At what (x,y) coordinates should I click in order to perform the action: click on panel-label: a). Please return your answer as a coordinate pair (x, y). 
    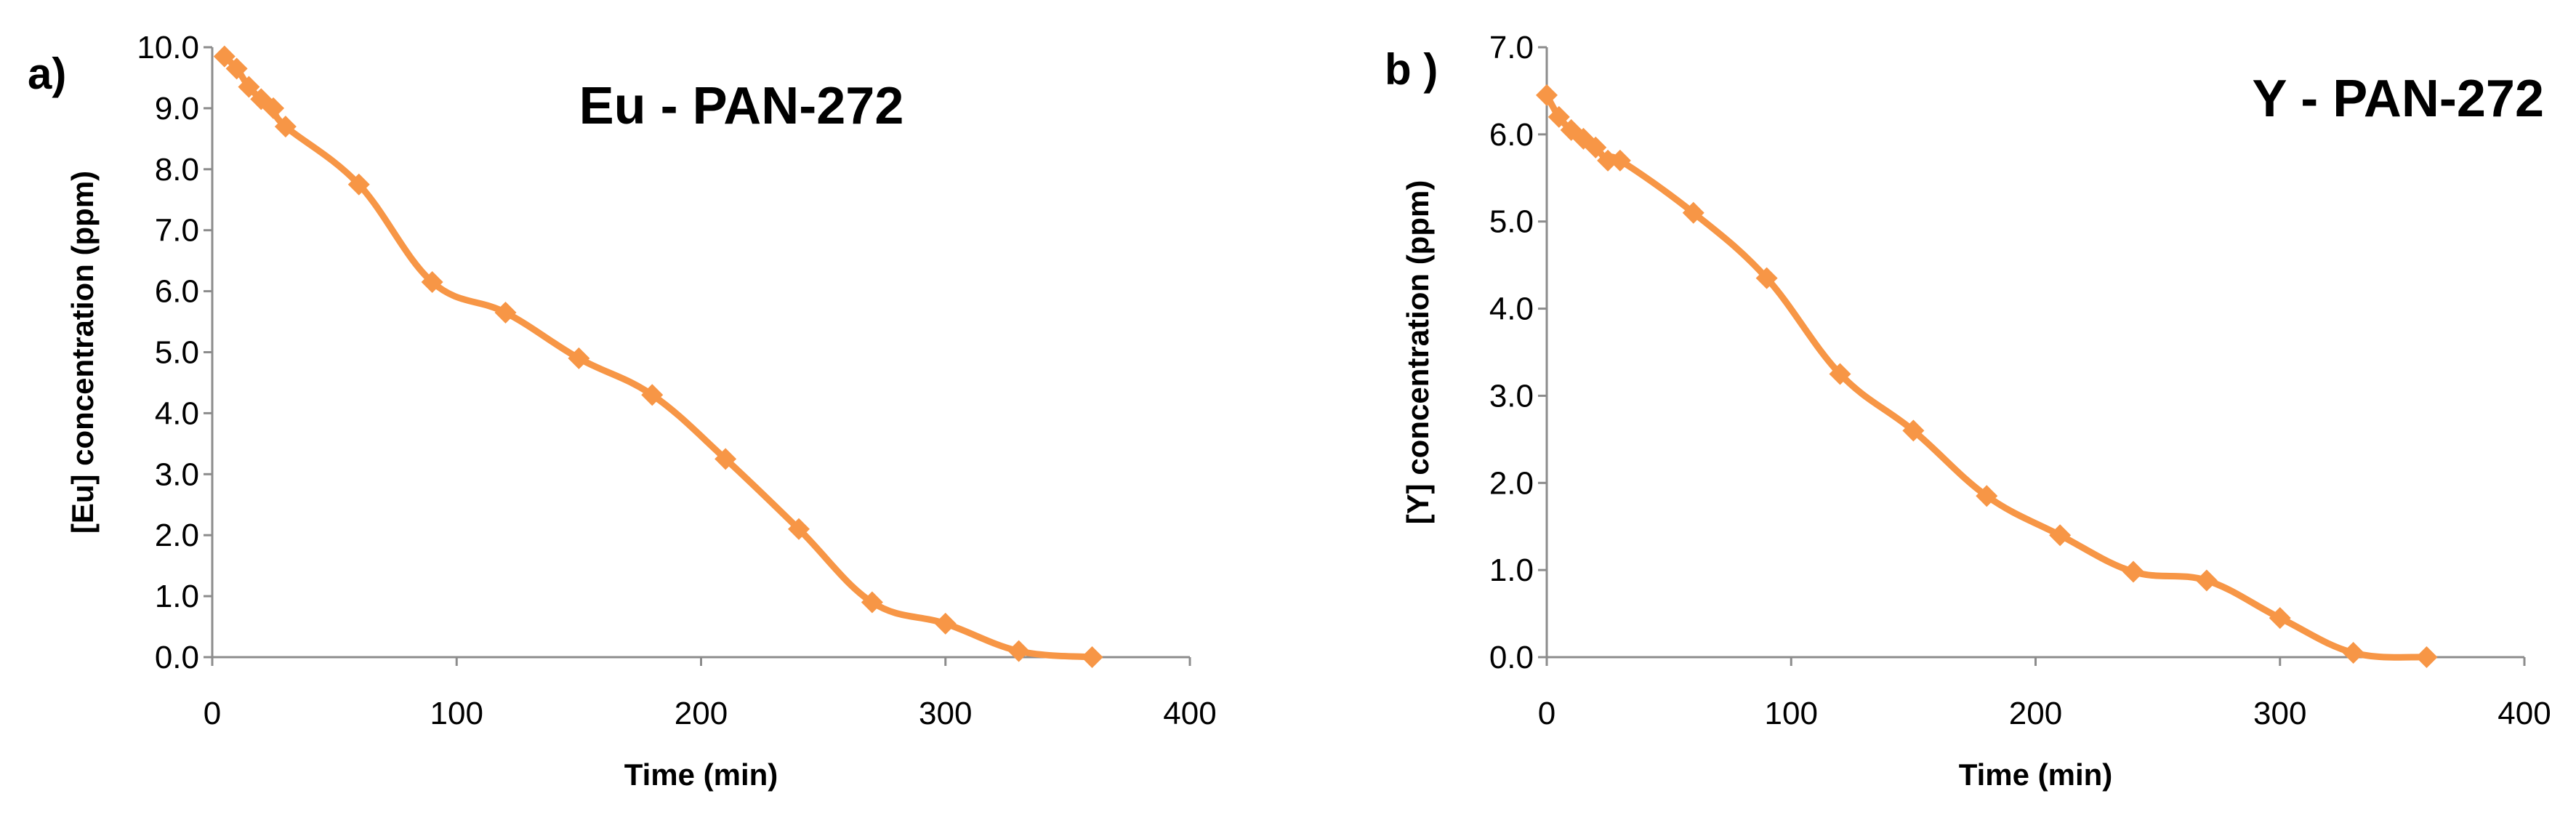
    Looking at the image, I should click on (47, 73).